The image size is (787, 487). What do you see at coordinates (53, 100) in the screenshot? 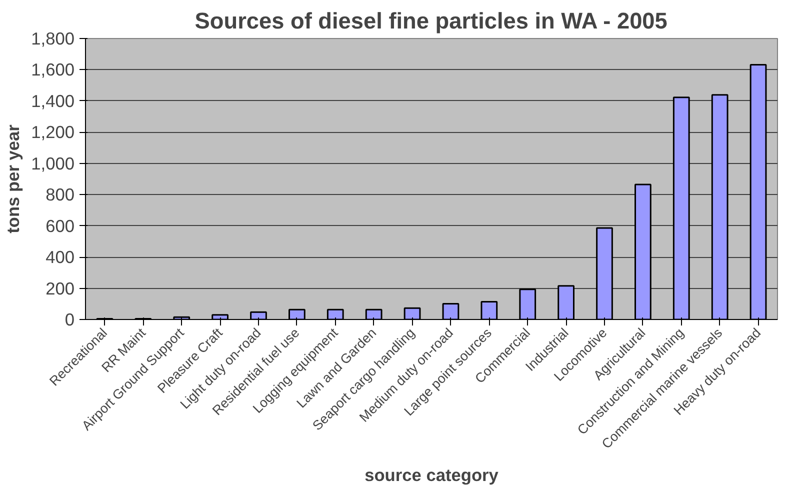
I see `y-tick-label: 1,400` at bounding box center [53, 100].